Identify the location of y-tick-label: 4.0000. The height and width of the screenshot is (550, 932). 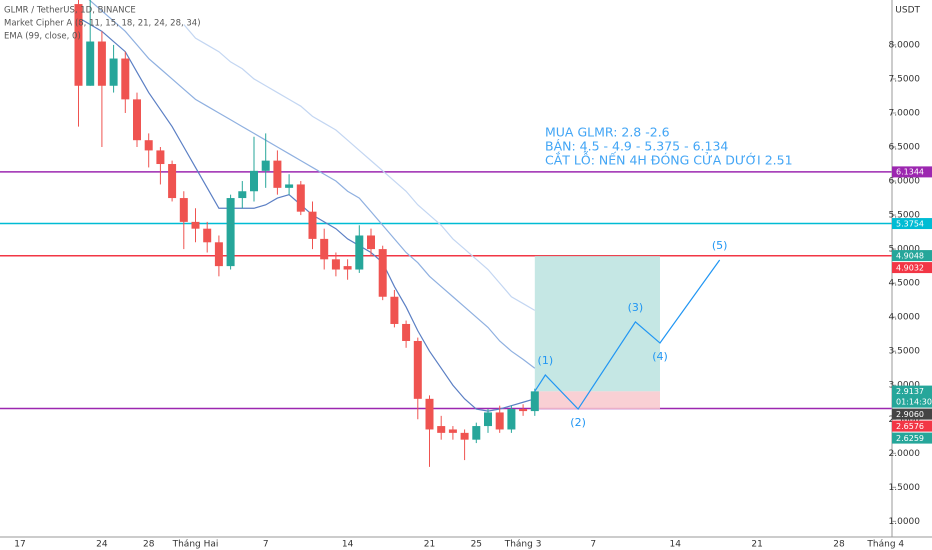
(905, 318).